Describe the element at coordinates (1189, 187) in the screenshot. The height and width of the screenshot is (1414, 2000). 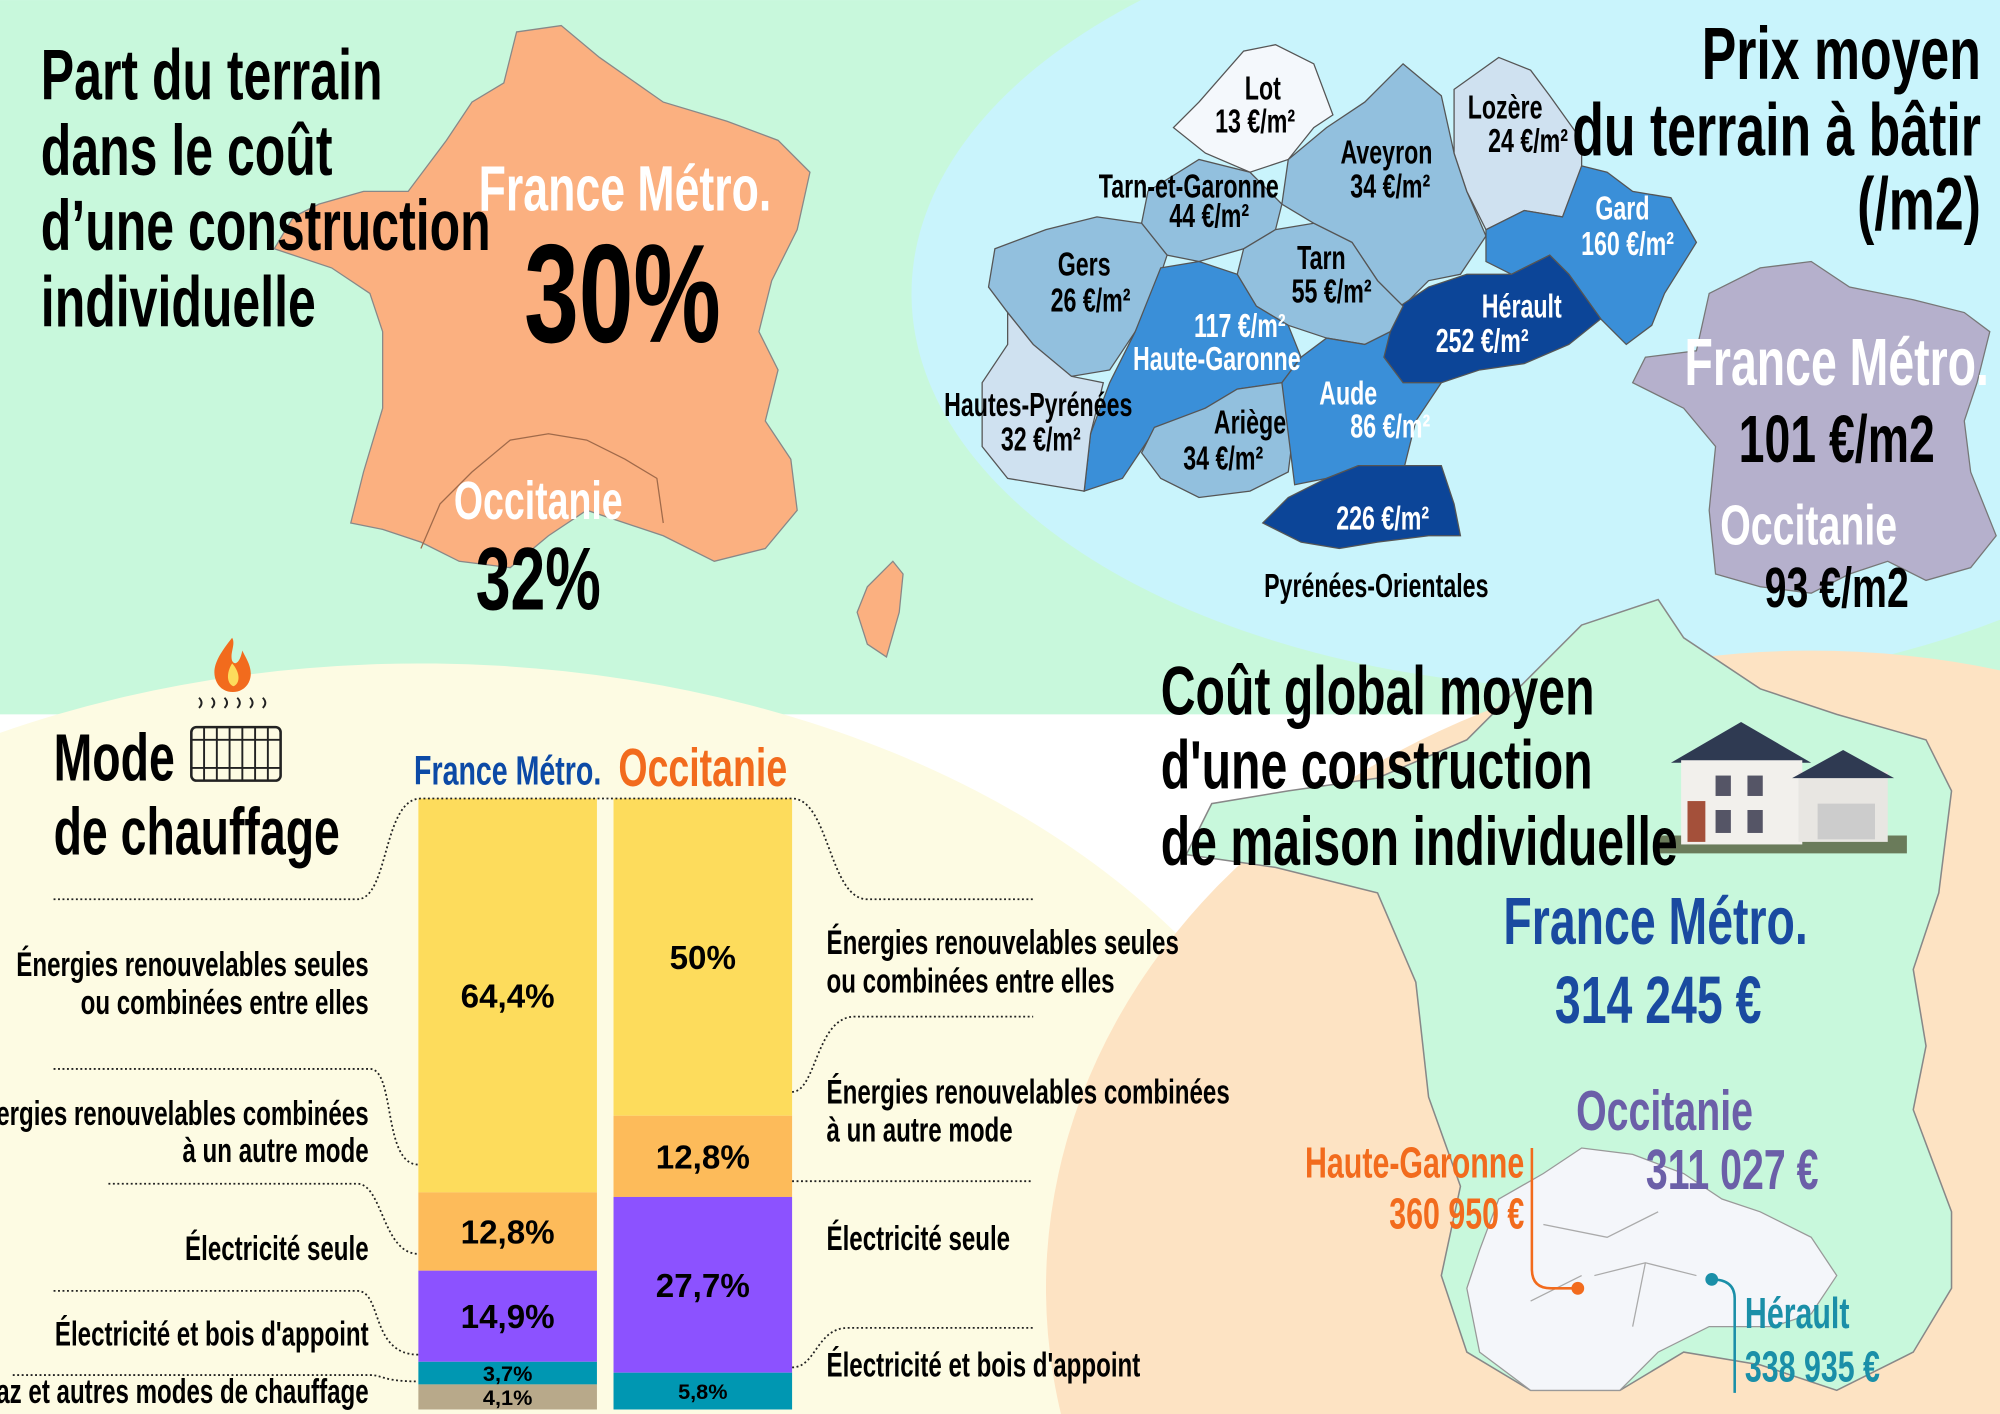
I see `dept-name-tarn-et-garonne: Tarn-et-Garonne` at that location.